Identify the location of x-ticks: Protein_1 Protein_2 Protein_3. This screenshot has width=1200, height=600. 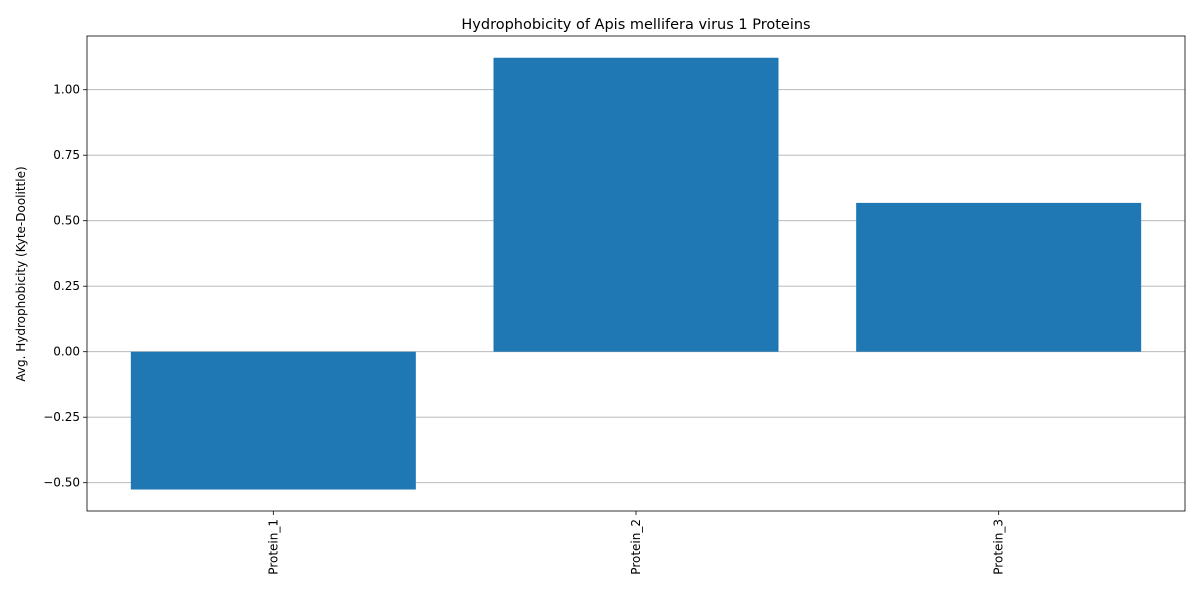
(636, 543).